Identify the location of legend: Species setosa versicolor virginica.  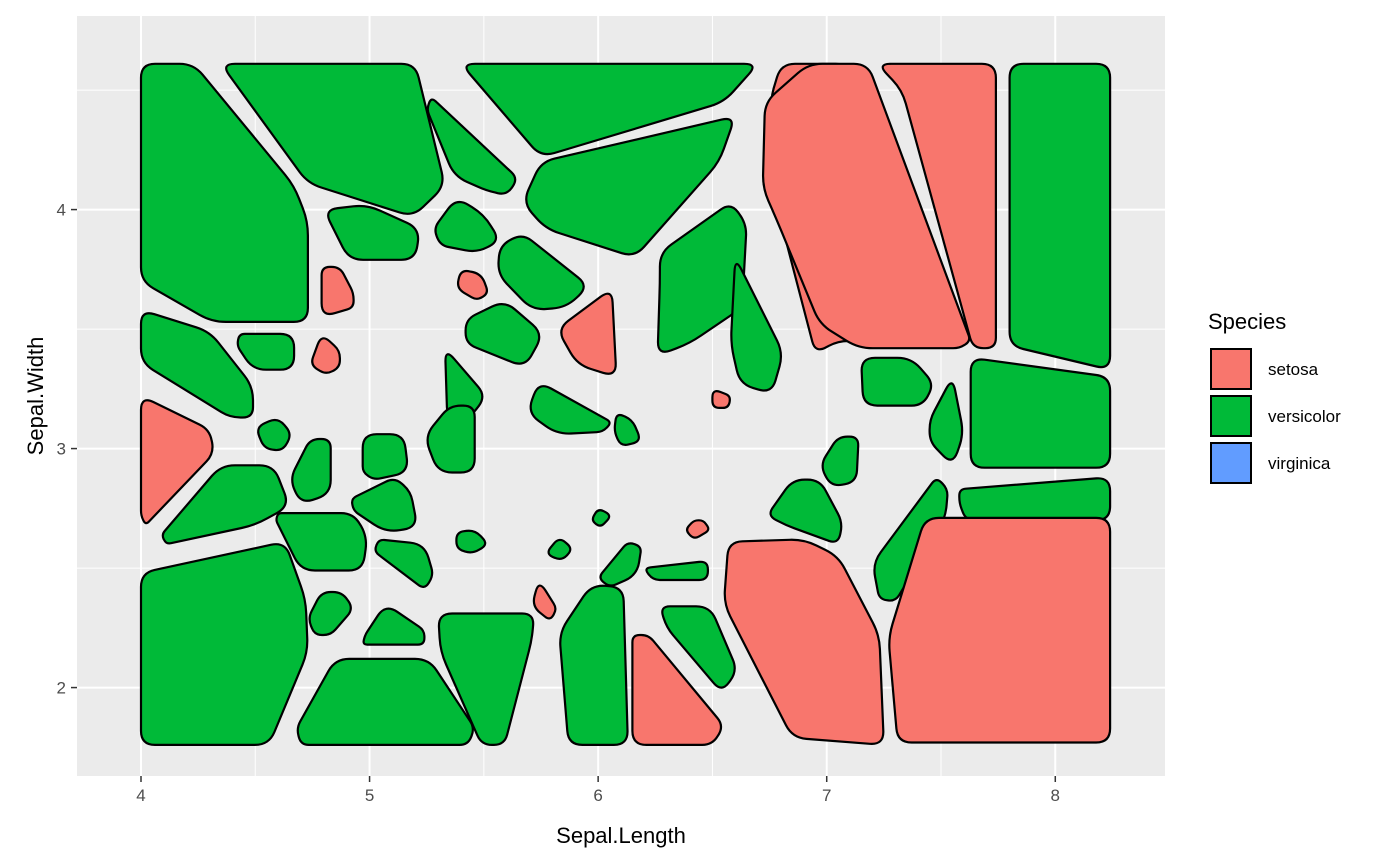
(1274, 396).